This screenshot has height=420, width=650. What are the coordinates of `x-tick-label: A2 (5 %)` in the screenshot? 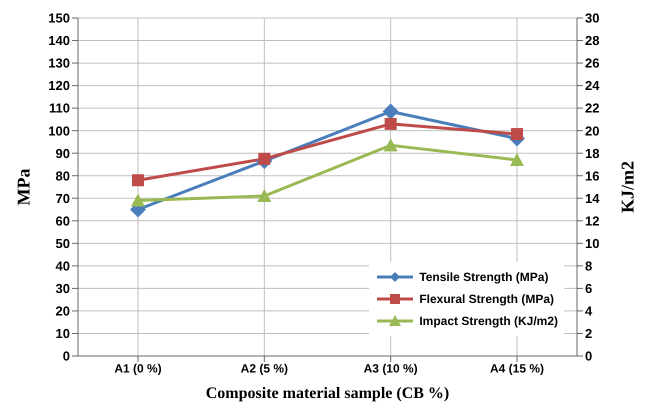 It's located at (264, 369).